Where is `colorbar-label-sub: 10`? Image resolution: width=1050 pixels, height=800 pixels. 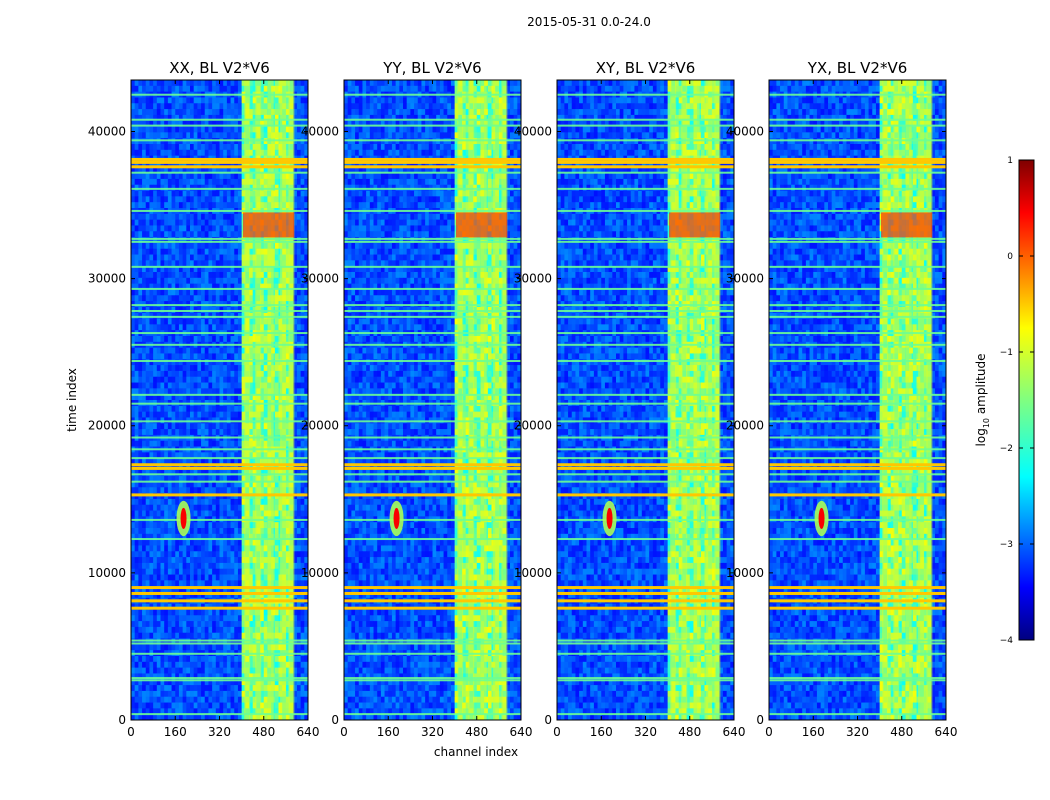 colorbar-label-sub: 10 is located at coordinates (986, 423).